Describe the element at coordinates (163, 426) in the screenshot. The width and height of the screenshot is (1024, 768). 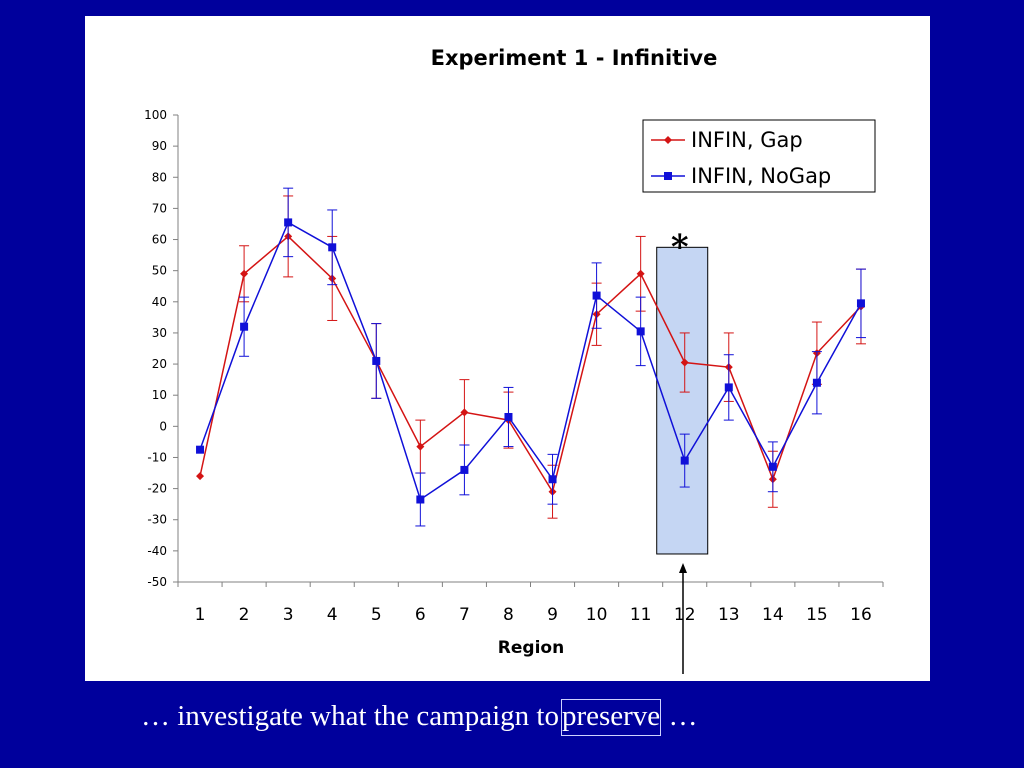
I see `y-tick-label: 0` at that location.